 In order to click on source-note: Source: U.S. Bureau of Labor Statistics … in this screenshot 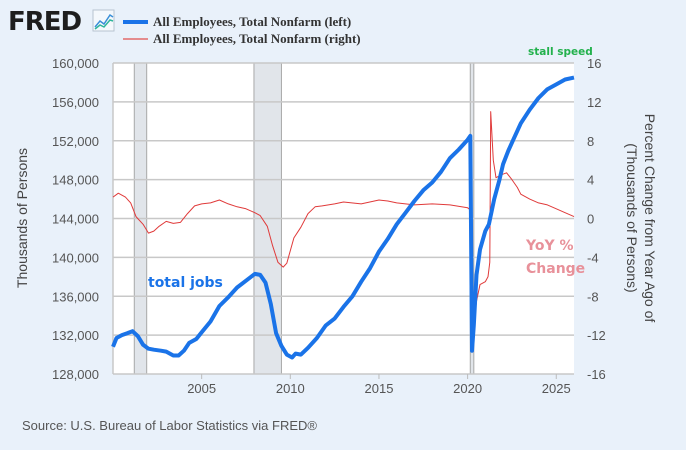, I will do `click(169, 425)`.